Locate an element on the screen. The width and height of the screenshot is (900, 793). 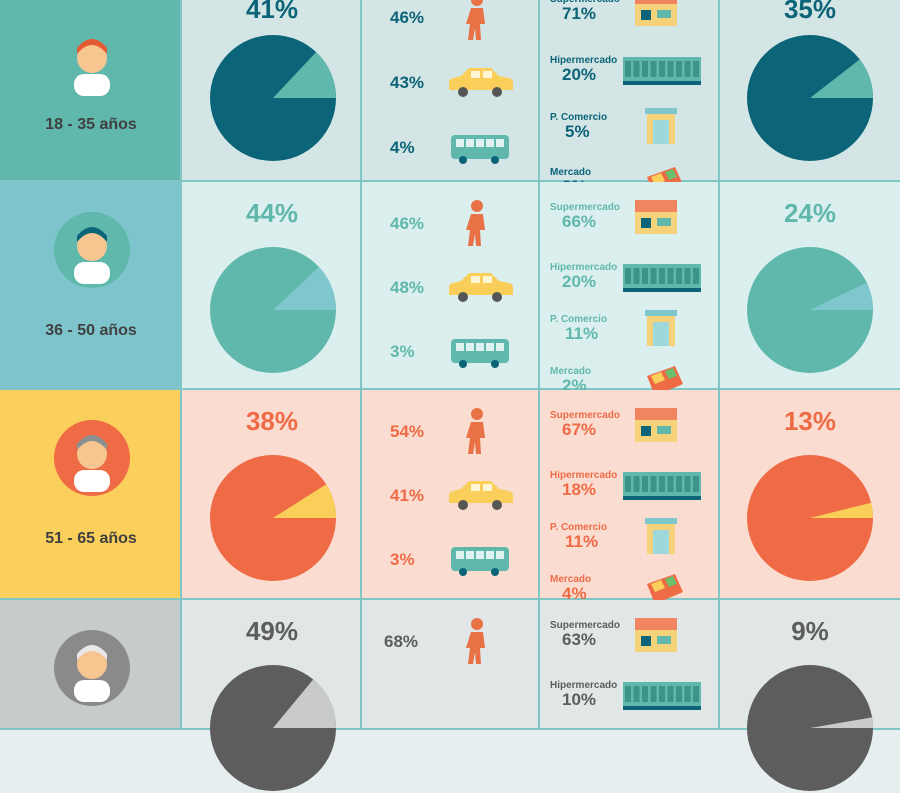
transport-percent: 54% is located at coordinates (407, 431).